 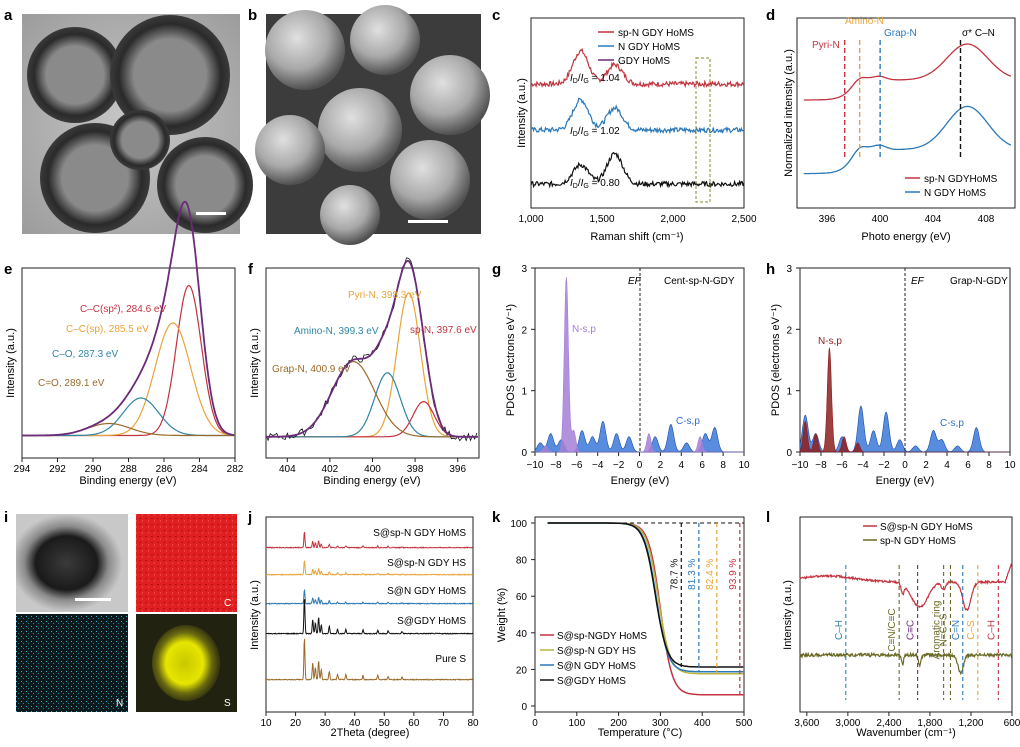 What do you see at coordinates (524, 330) in the screenshot?
I see `y-tick-label: 2` at bounding box center [524, 330].